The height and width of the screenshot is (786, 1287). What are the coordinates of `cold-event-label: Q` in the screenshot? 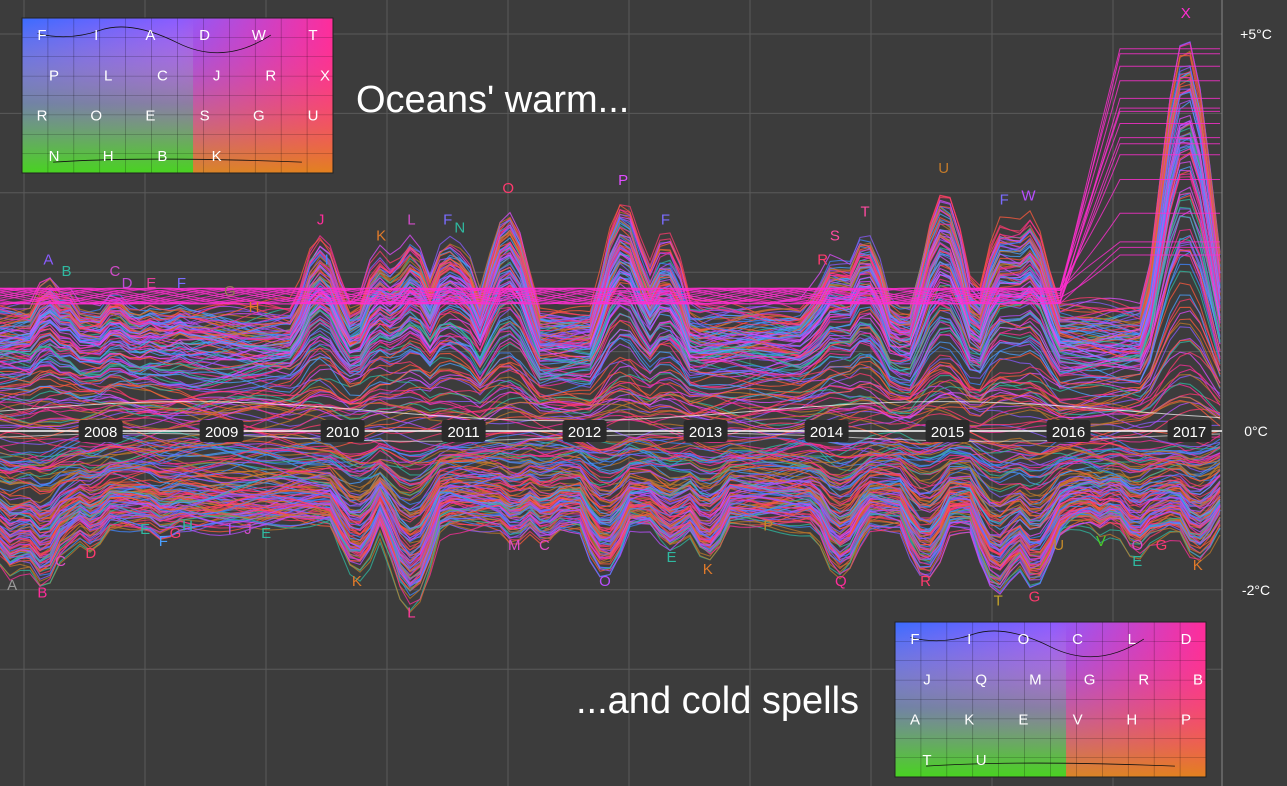 It's located at (841, 581).